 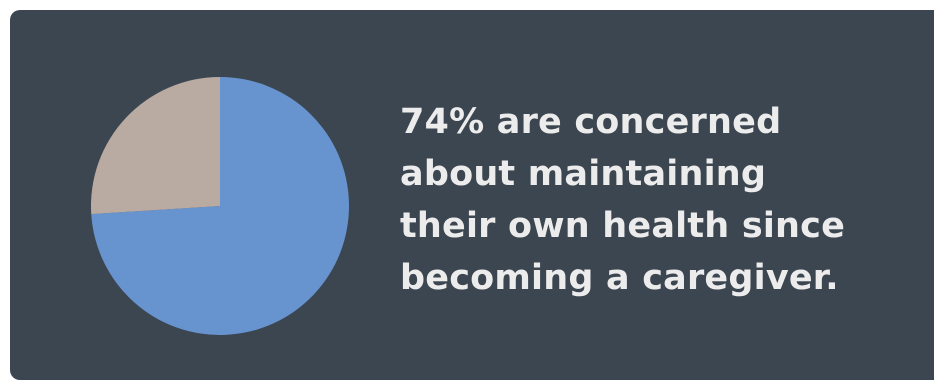 I want to click on headline-line-4: becoming a caregiver., so click(x=619, y=278).